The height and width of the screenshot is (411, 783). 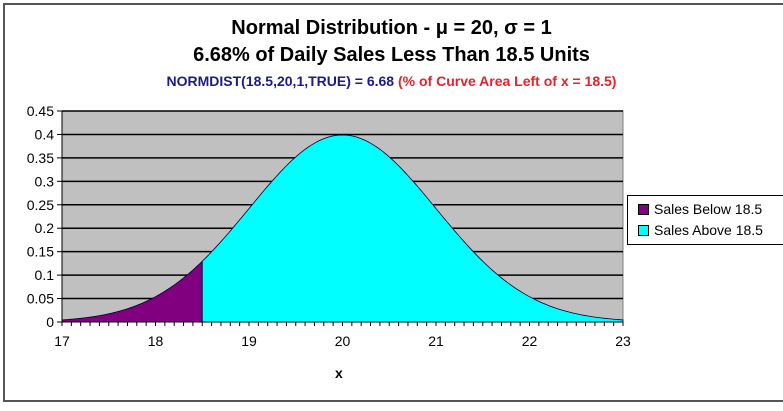 What do you see at coordinates (40, 158) in the screenshot?
I see `y-tick-label: 0.35` at bounding box center [40, 158].